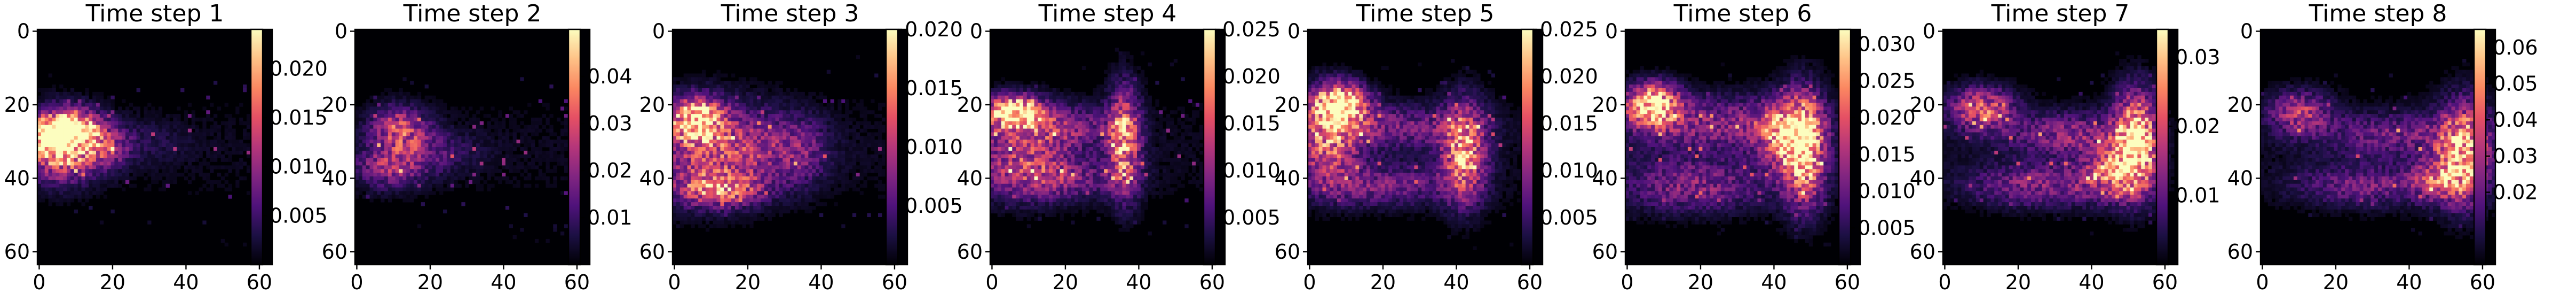 This screenshot has width=2576, height=301. Describe the element at coordinates (1107, 147) in the screenshot. I see `heatmap-image` at that location.